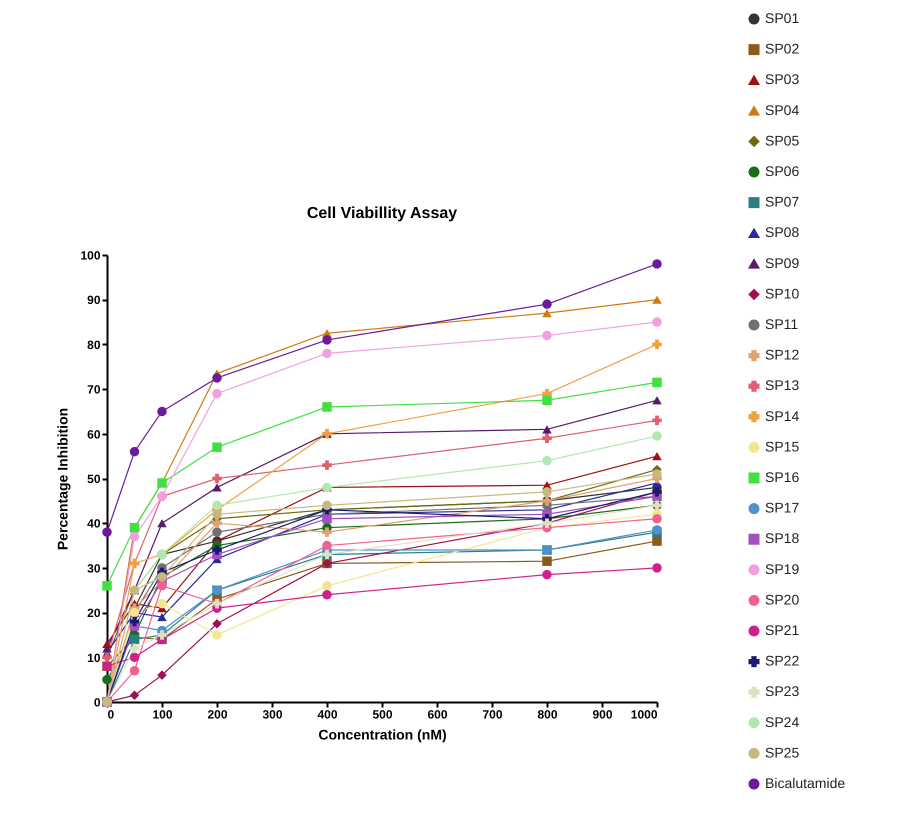 Image resolution: width=907 pixels, height=838 pixels. Describe the element at coordinates (782, 416) in the screenshot. I see `legend-label: SP14` at that location.